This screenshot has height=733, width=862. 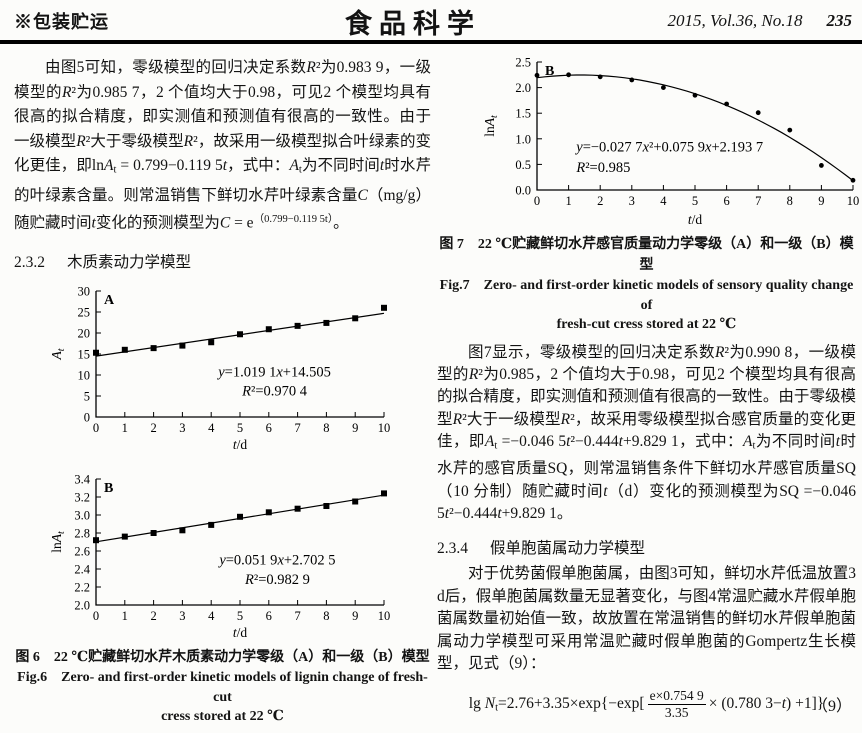 What do you see at coordinates (58, 354) in the screenshot?
I see `svg-text: At` at bounding box center [58, 354].